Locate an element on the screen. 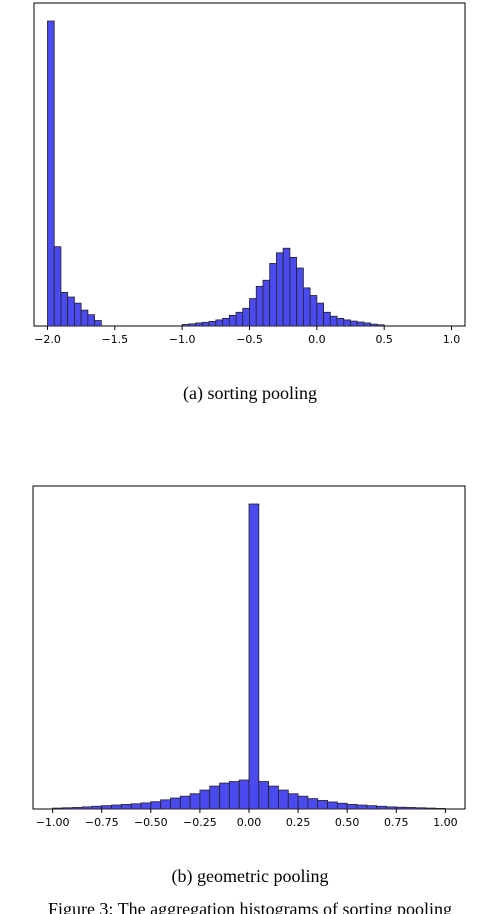  x-axis-ticks: −2.0 −1.5 −1.0 −0.5 0.0 0.5 1.0 is located at coordinates (247, 336).